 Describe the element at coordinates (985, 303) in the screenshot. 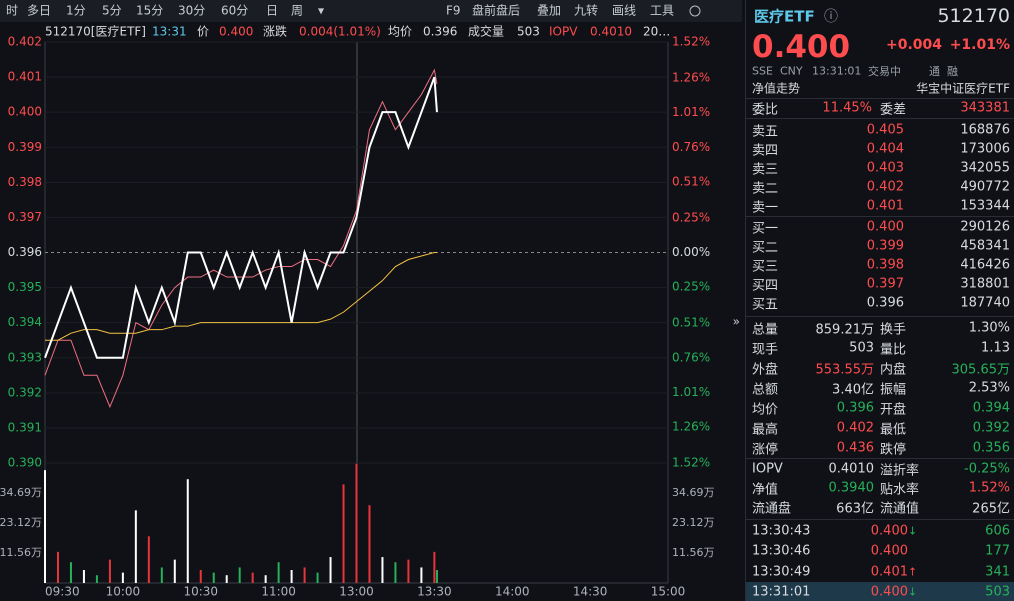

I see `panel-text: 187740` at that location.